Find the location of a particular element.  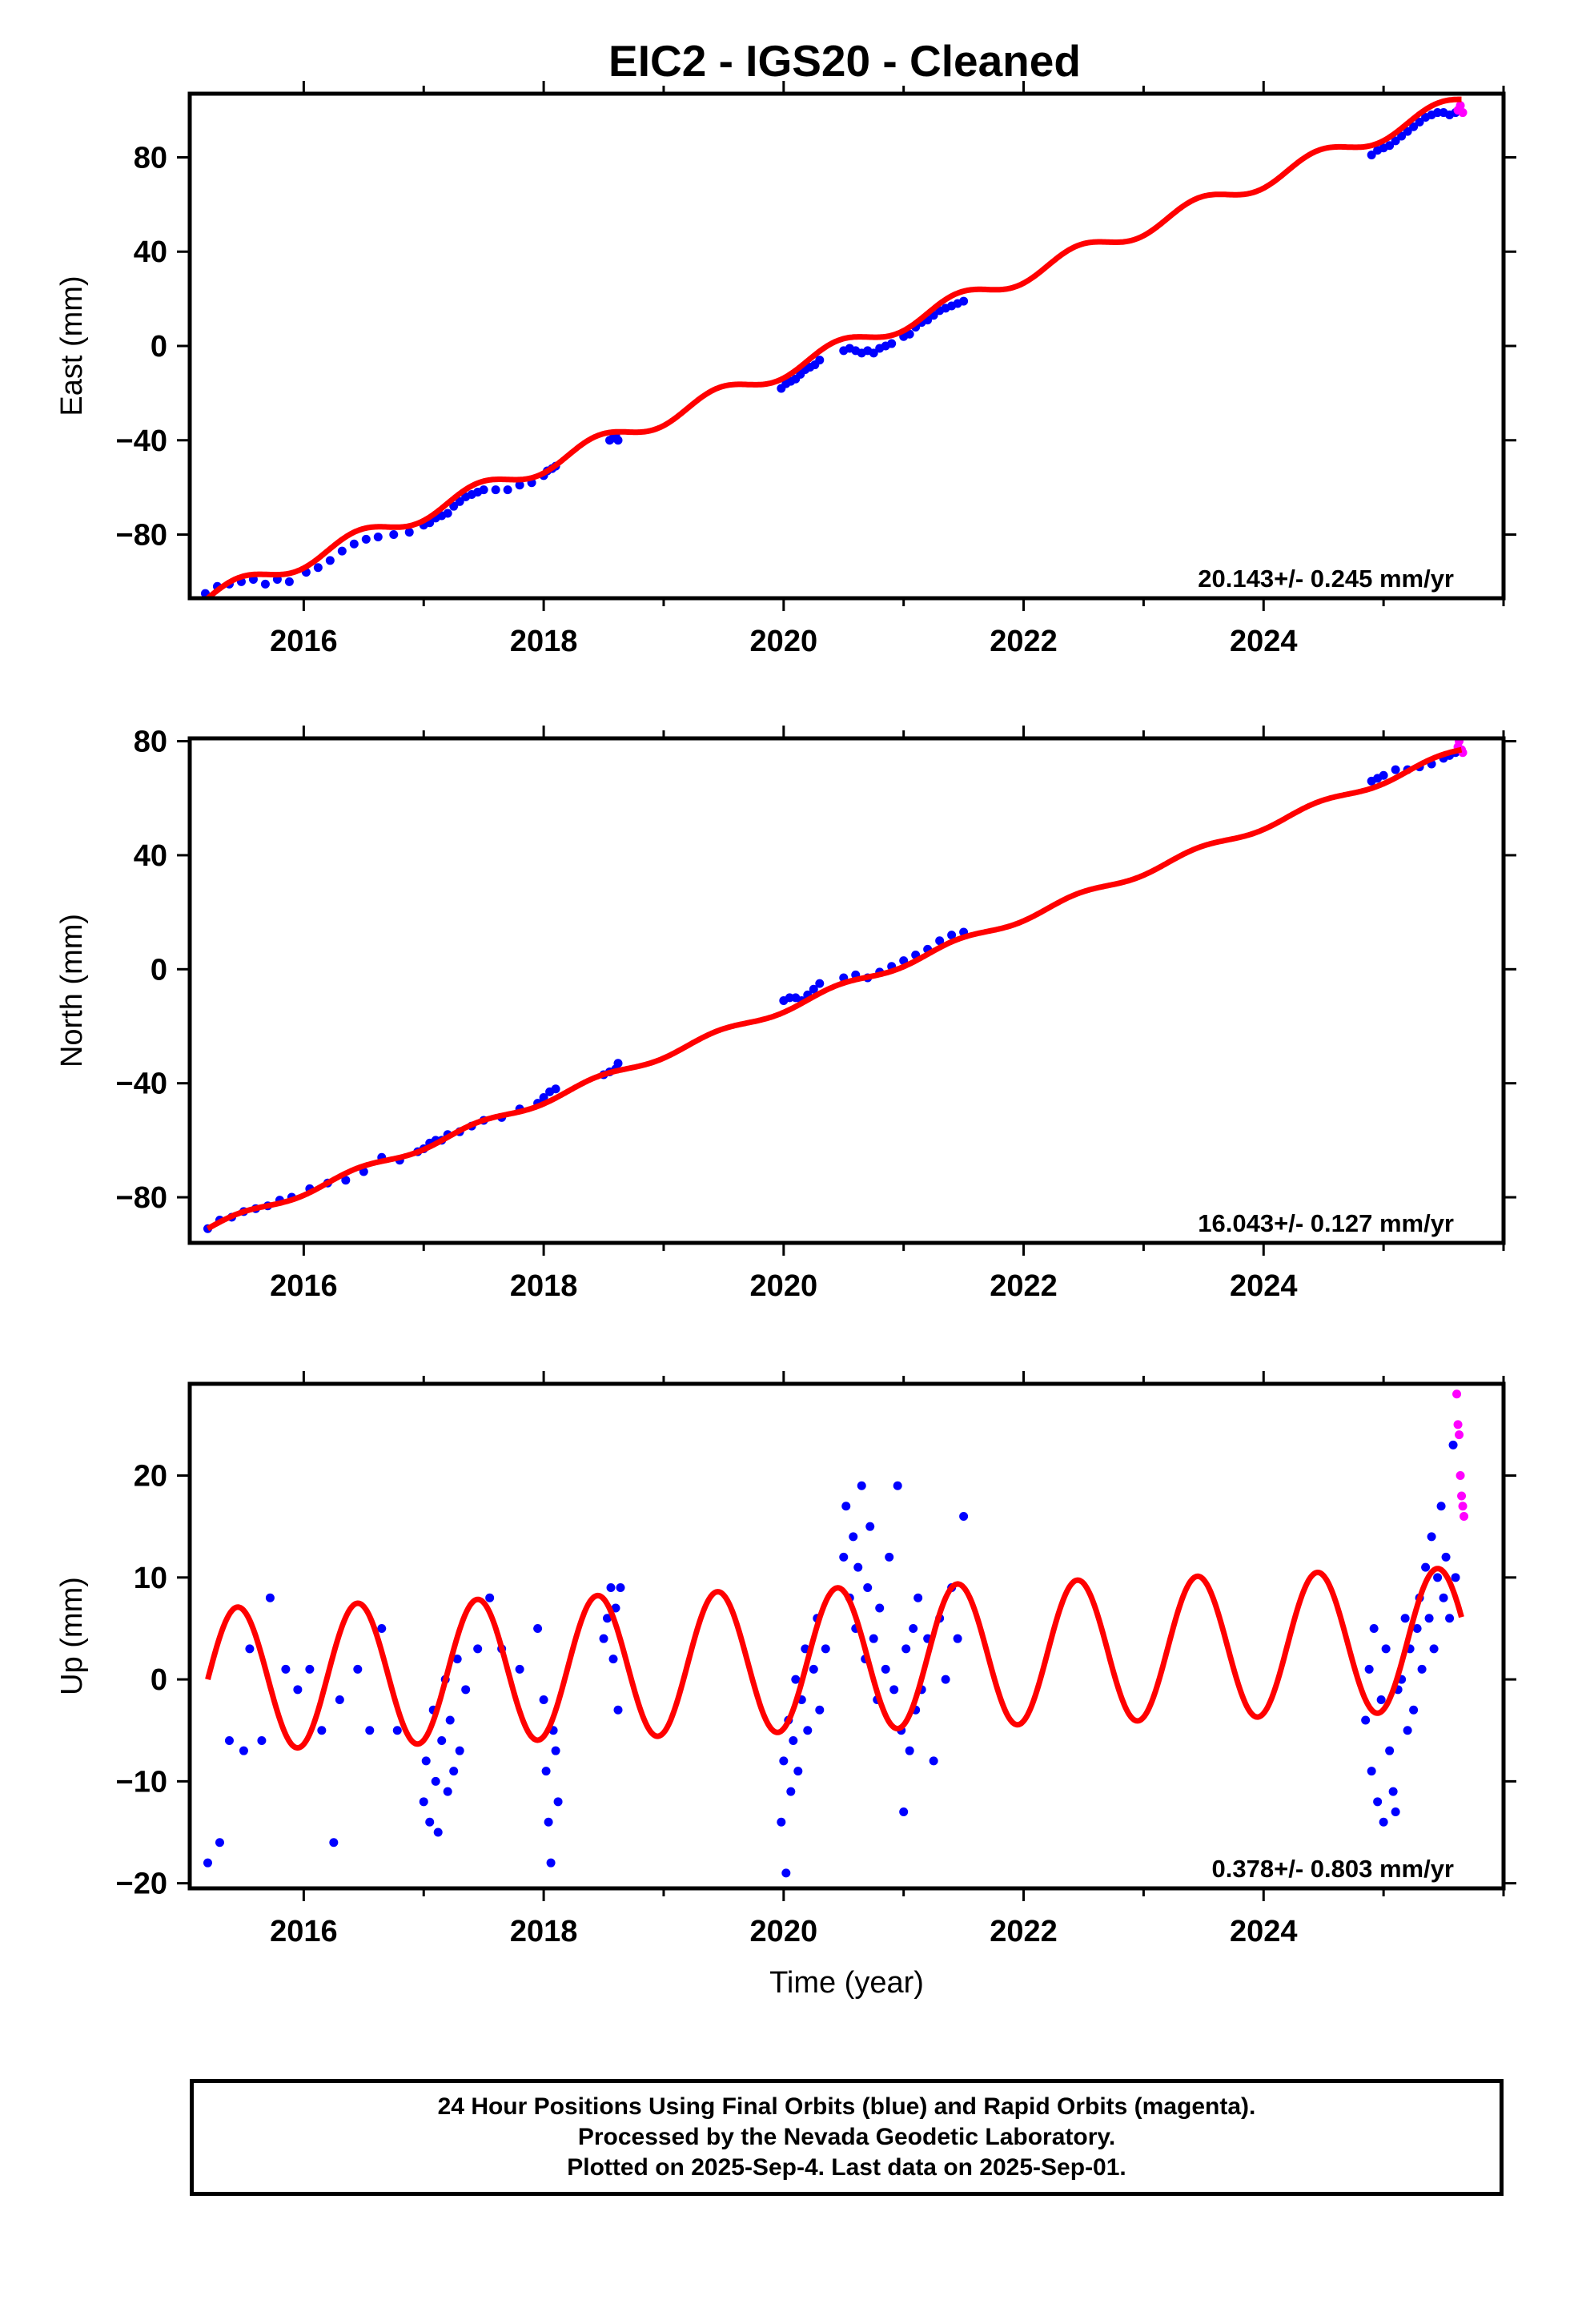

rate-label: 0.378+/- 0.803 mm/yr is located at coordinates (1333, 1869).